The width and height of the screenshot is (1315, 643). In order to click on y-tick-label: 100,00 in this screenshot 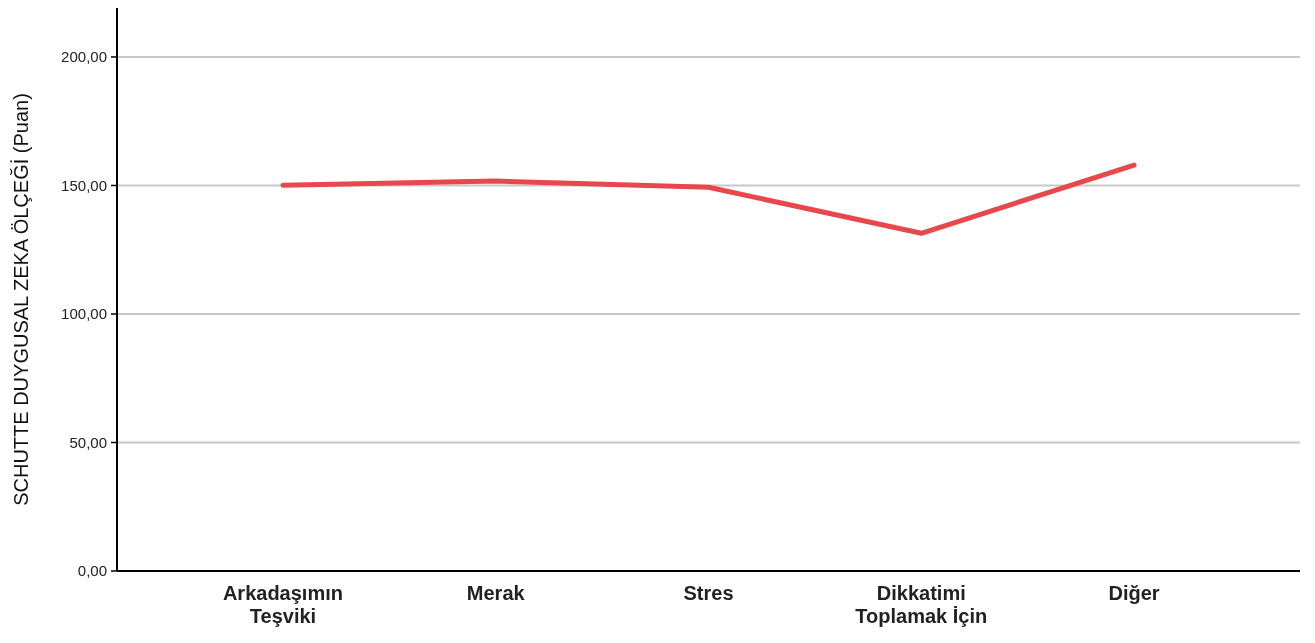, I will do `click(84, 314)`.